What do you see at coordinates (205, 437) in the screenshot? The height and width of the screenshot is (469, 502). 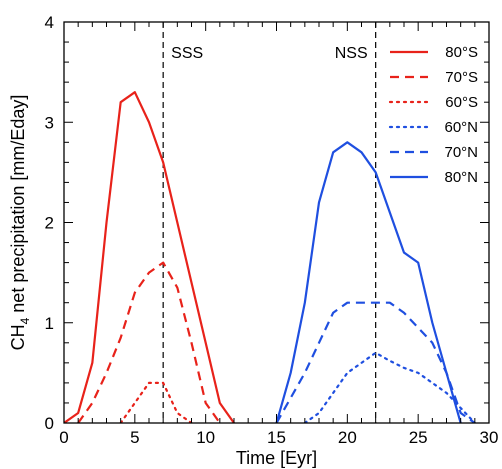 I see `x-tick-label: 10` at bounding box center [205, 437].